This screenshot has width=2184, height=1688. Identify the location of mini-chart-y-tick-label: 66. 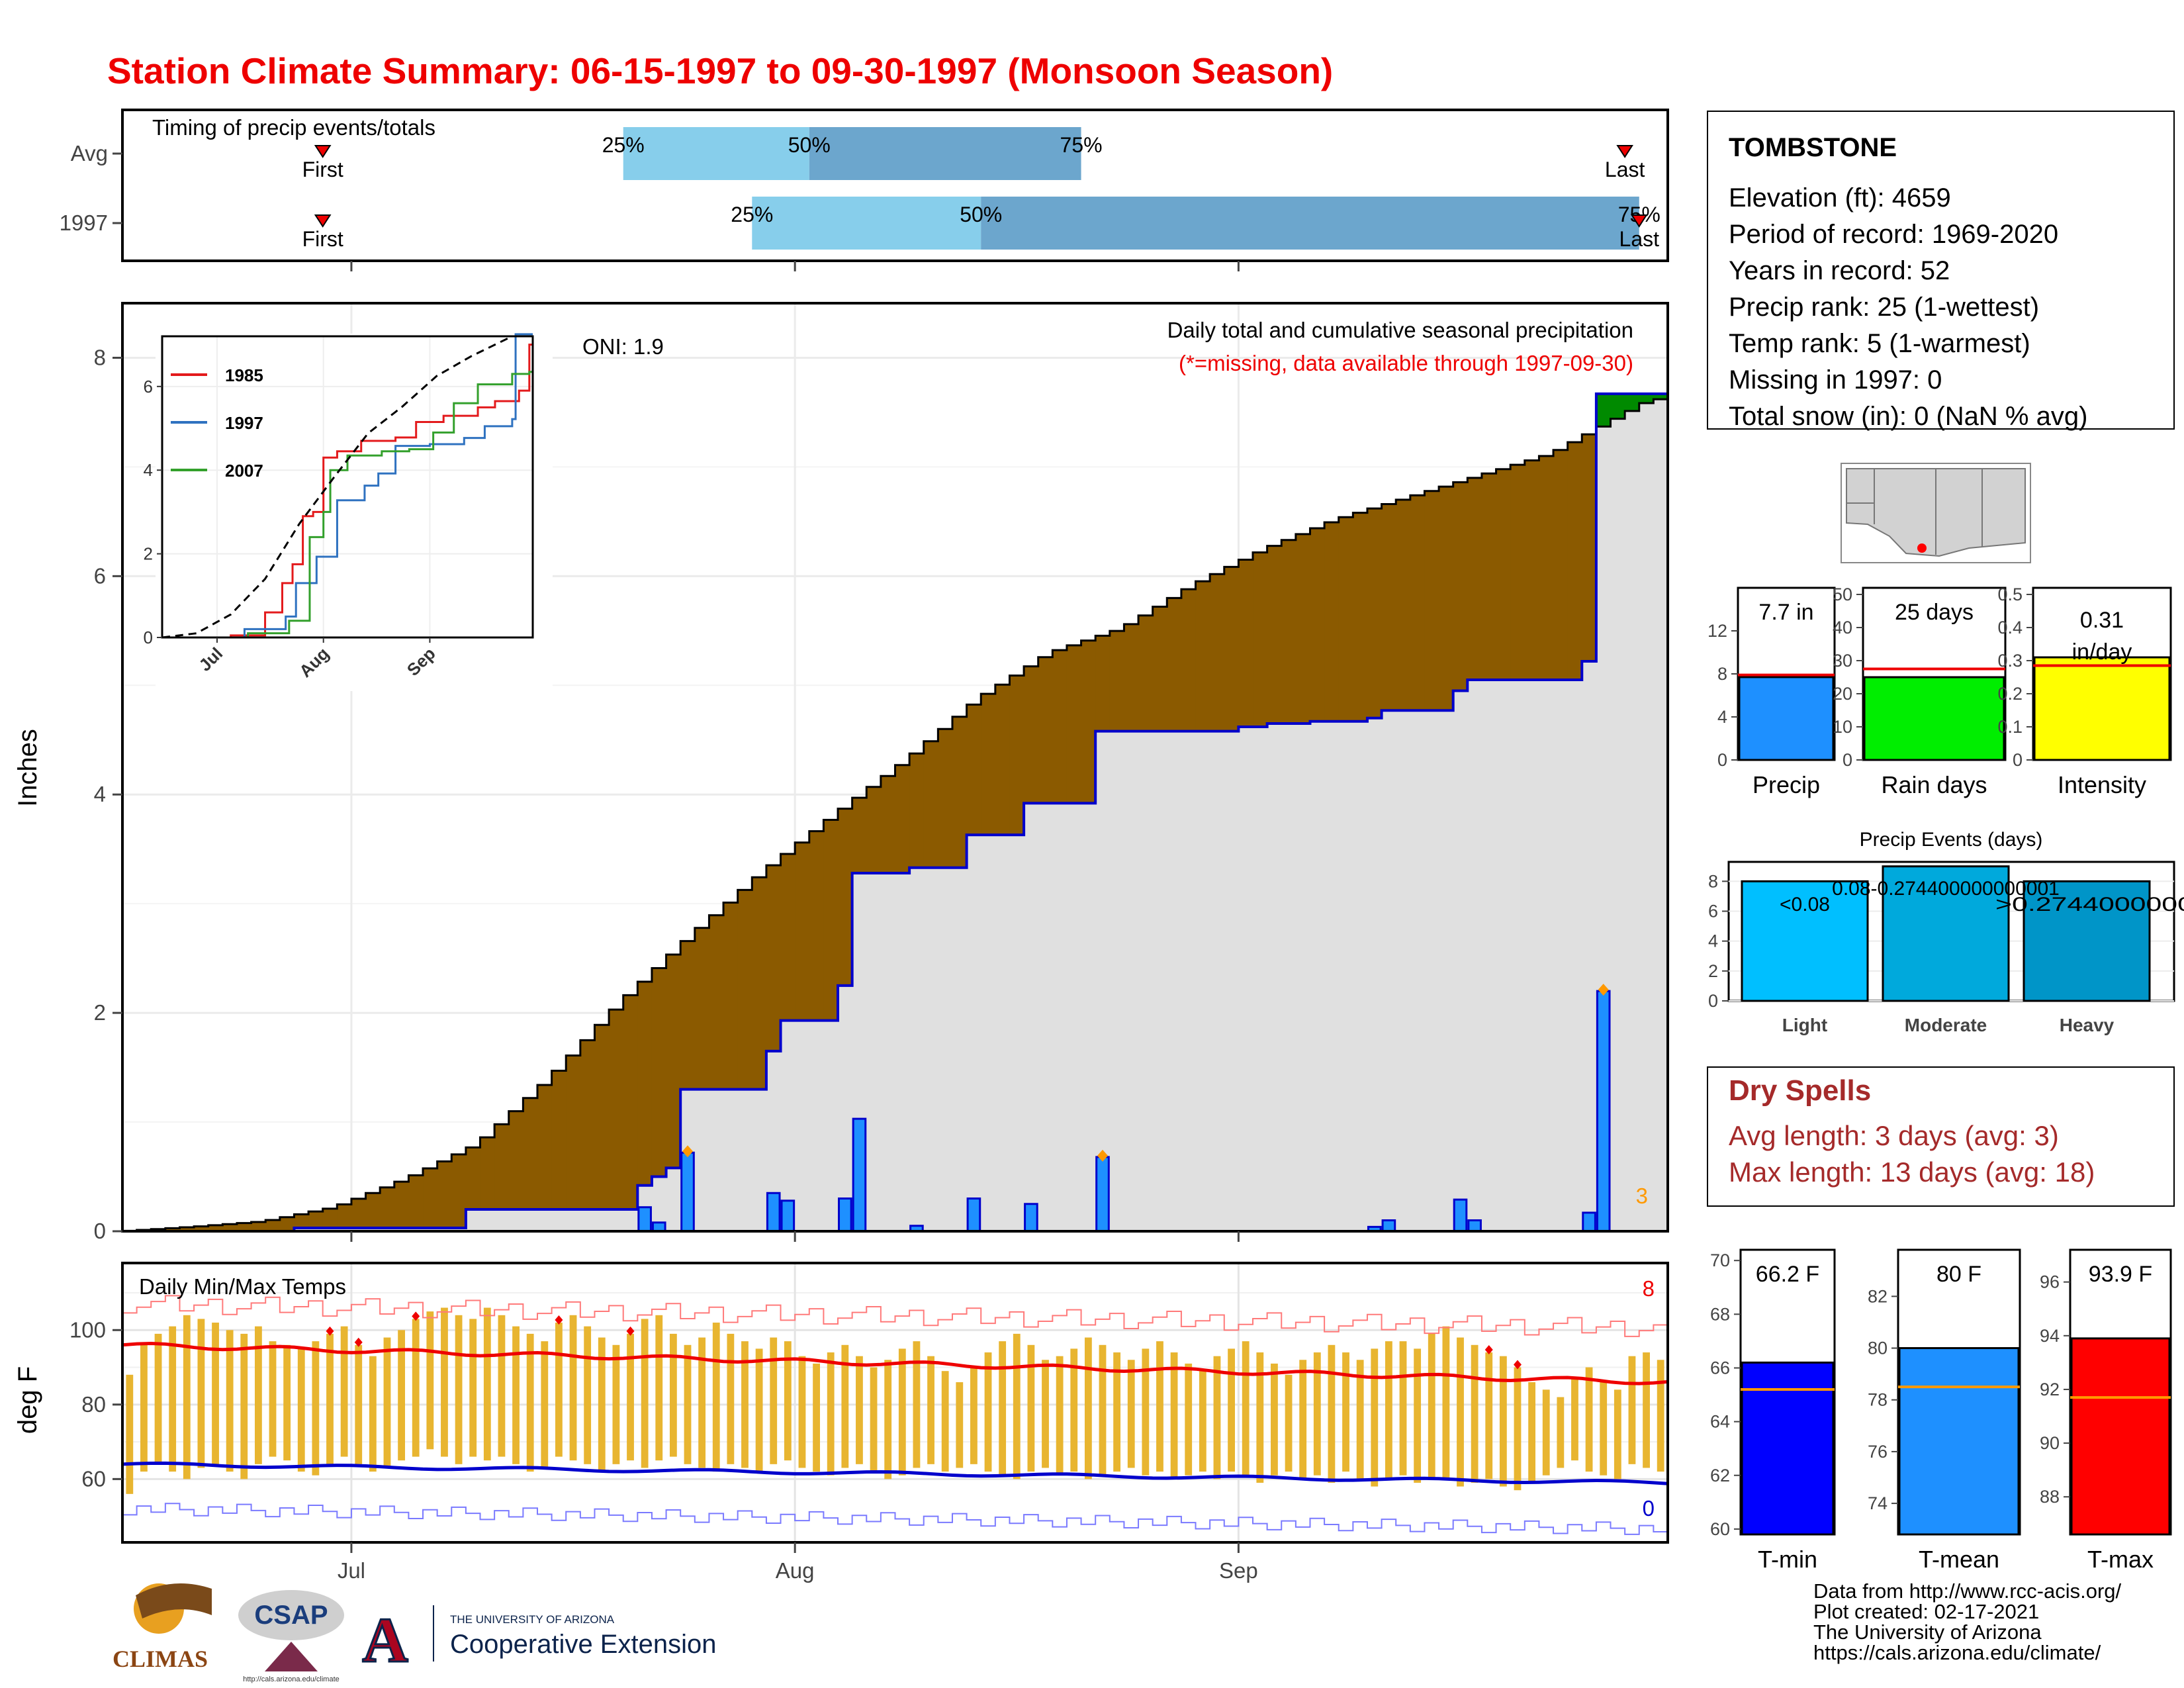
(1720, 1368).